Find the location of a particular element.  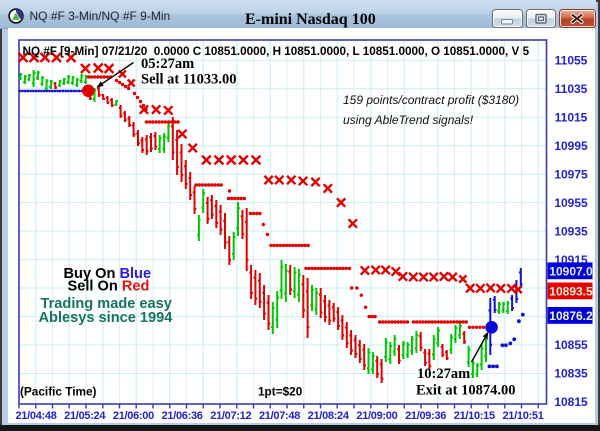

svg-text: (Pacific Time) is located at coordinates (58, 392).